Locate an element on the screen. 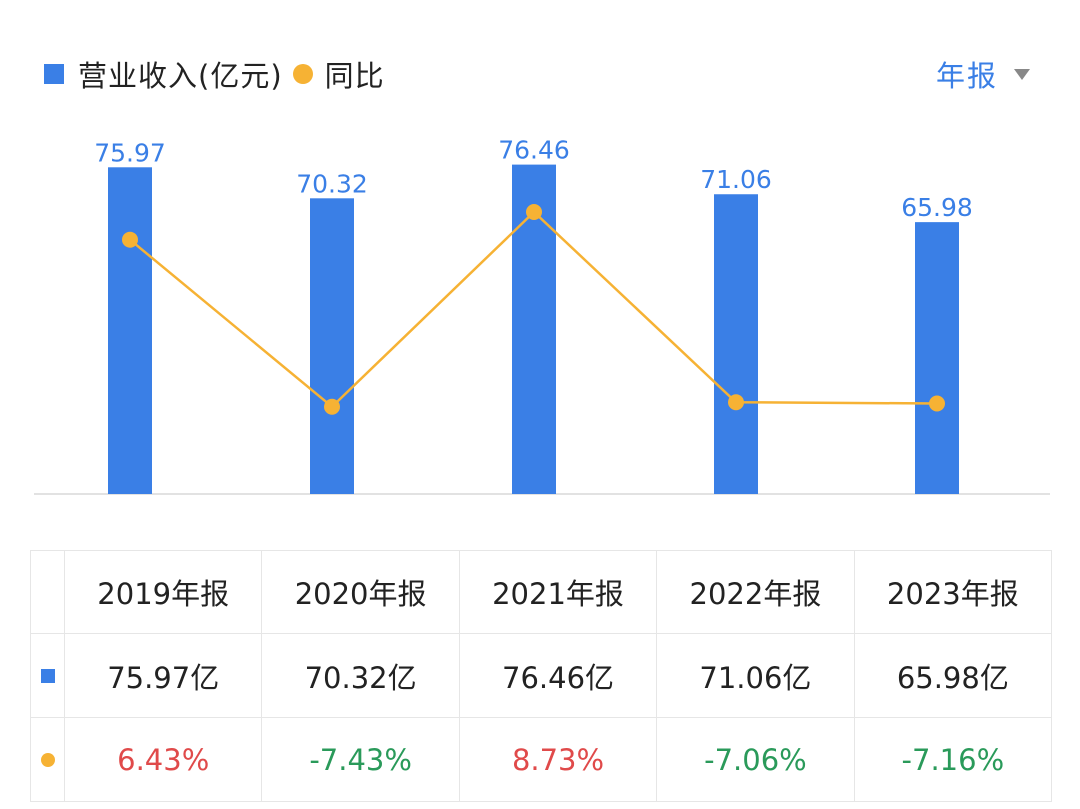 This screenshot has height=809, width=1080. yoy-cell: 8.73% is located at coordinates (559, 759).